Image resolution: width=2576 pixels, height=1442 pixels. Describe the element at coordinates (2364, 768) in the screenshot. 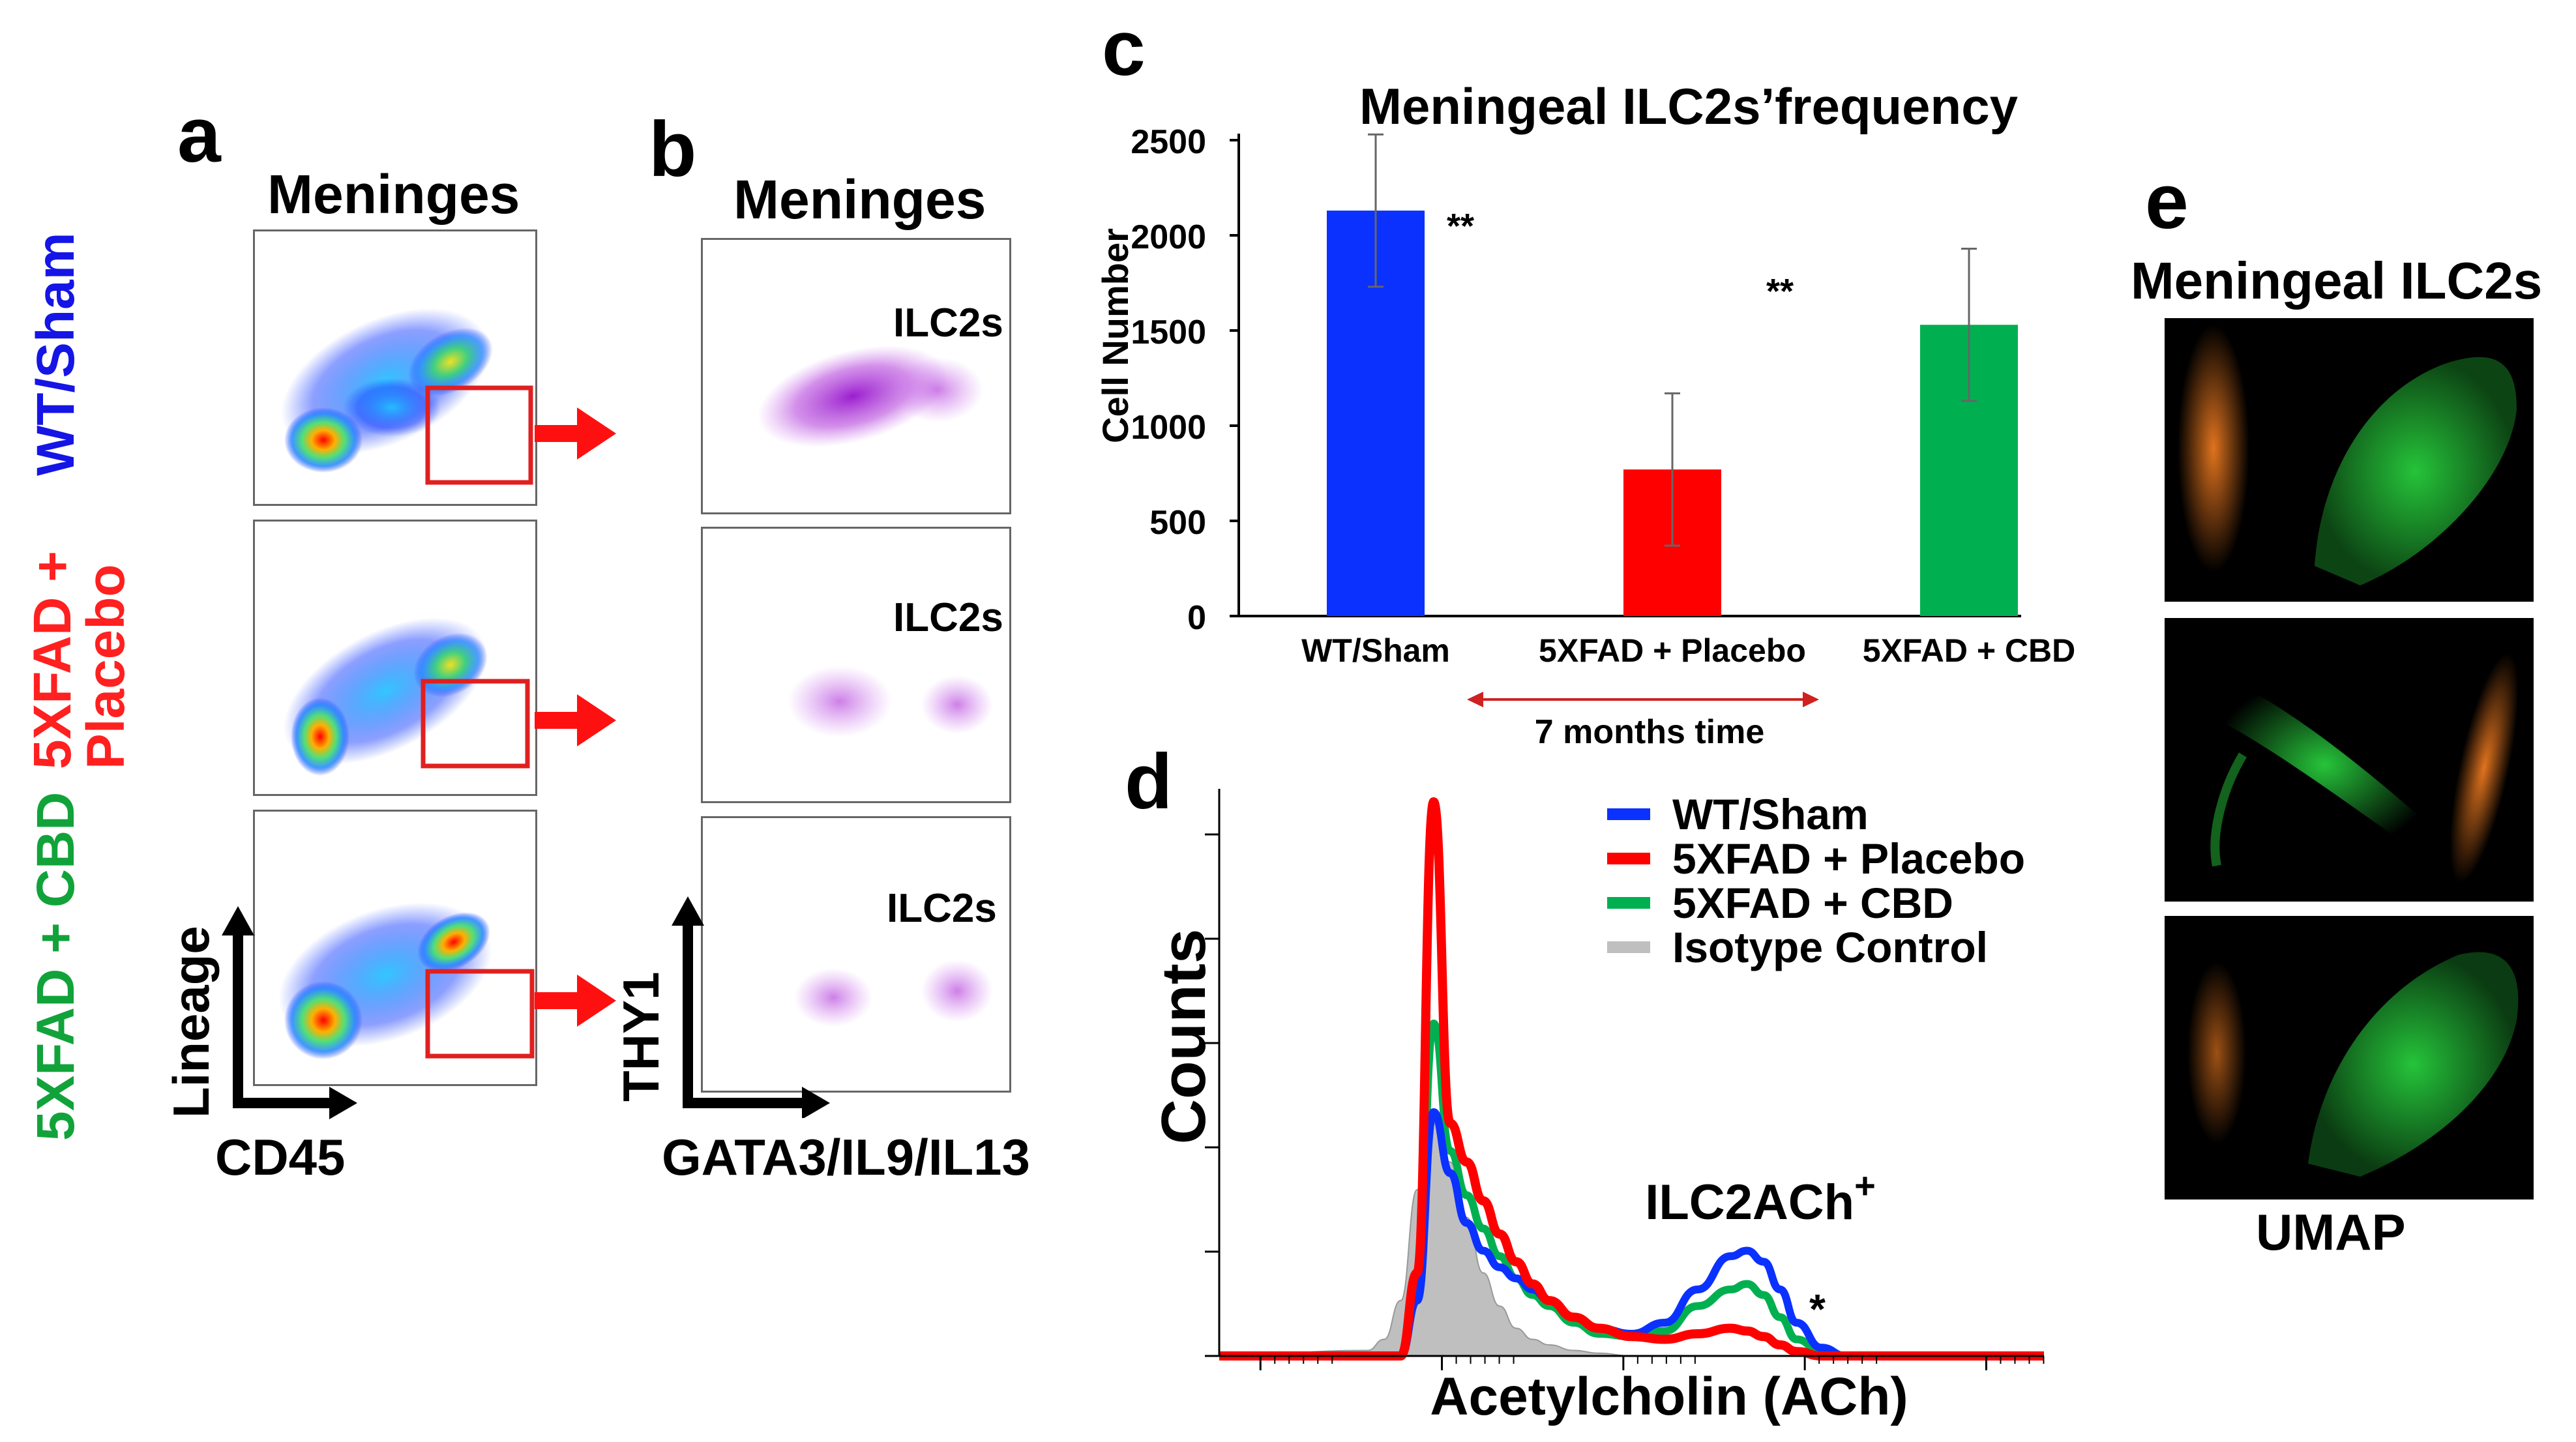

I see `umap-scatter-placebo` at that location.